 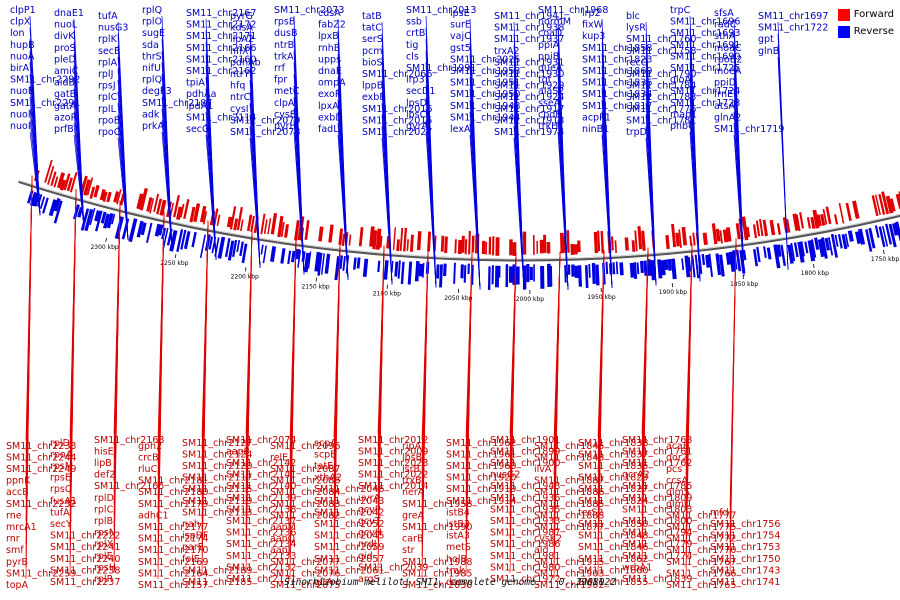 I want to click on gene-label: SM11_chr1846, so click(x=613, y=547).